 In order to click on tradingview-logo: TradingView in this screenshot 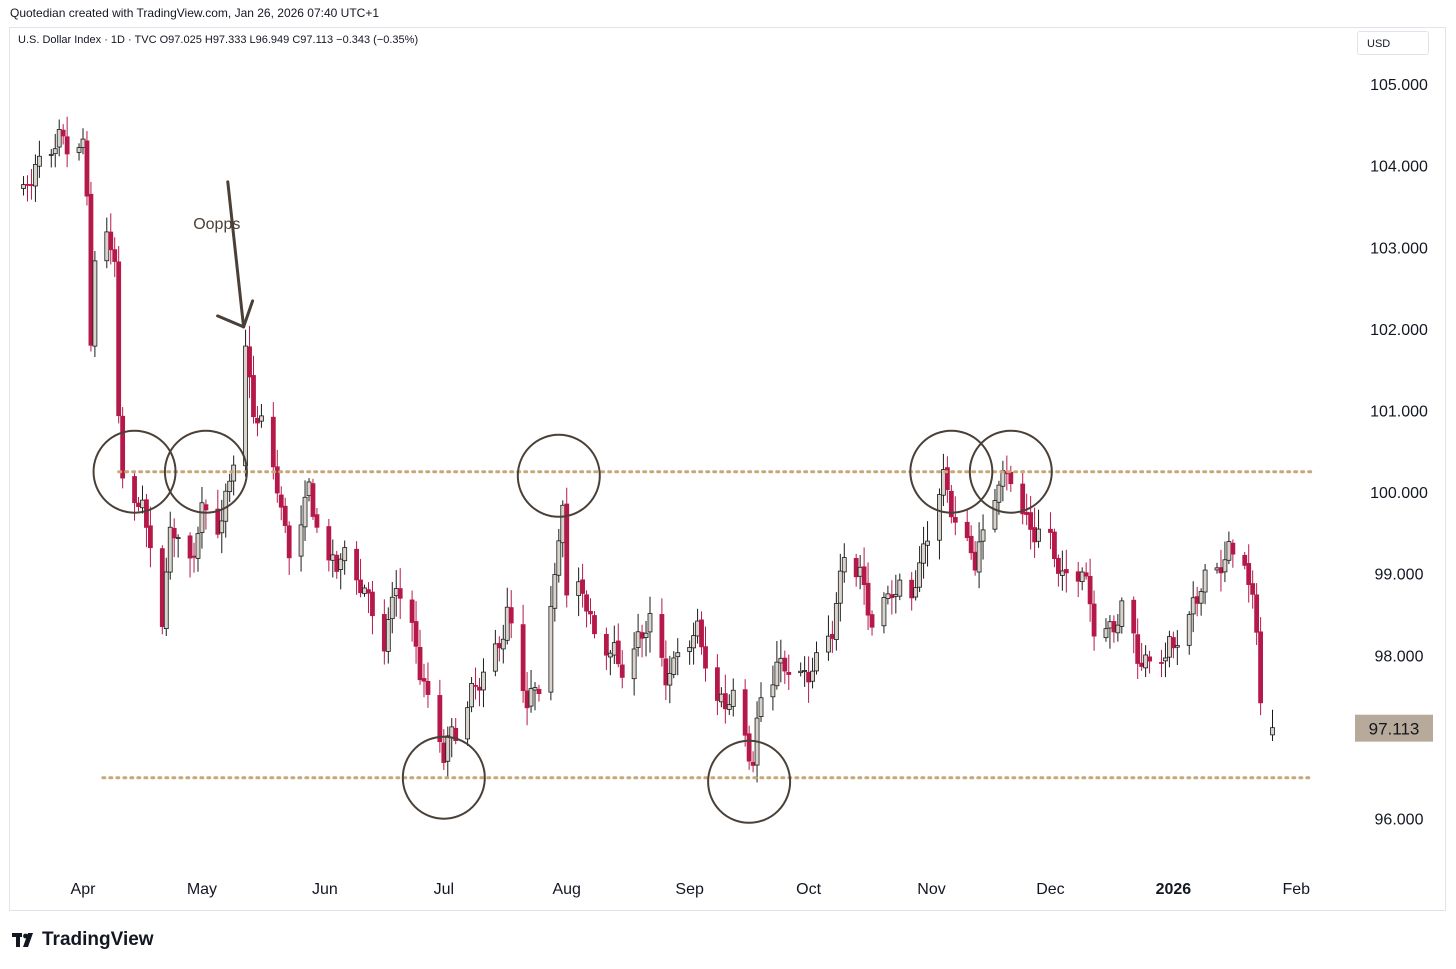, I will do `click(83, 940)`.